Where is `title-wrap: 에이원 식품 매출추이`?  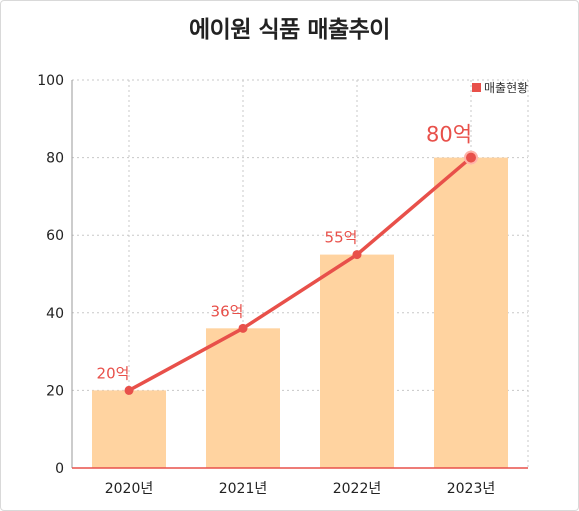 title-wrap: 에이원 식품 매출추이 is located at coordinates (289, 27).